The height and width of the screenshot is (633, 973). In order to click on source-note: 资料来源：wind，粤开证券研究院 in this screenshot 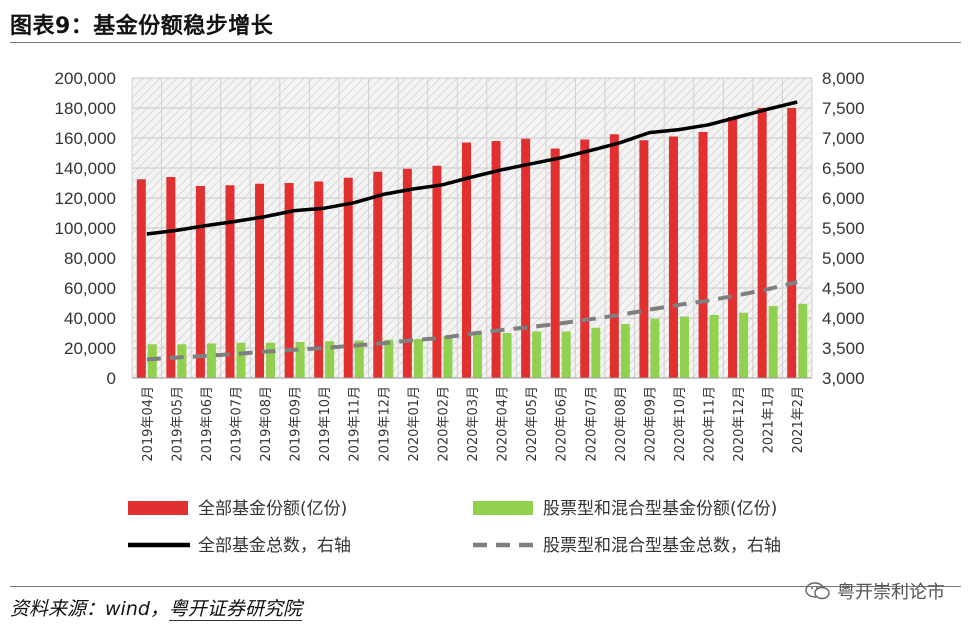, I will do `click(156, 607)`.